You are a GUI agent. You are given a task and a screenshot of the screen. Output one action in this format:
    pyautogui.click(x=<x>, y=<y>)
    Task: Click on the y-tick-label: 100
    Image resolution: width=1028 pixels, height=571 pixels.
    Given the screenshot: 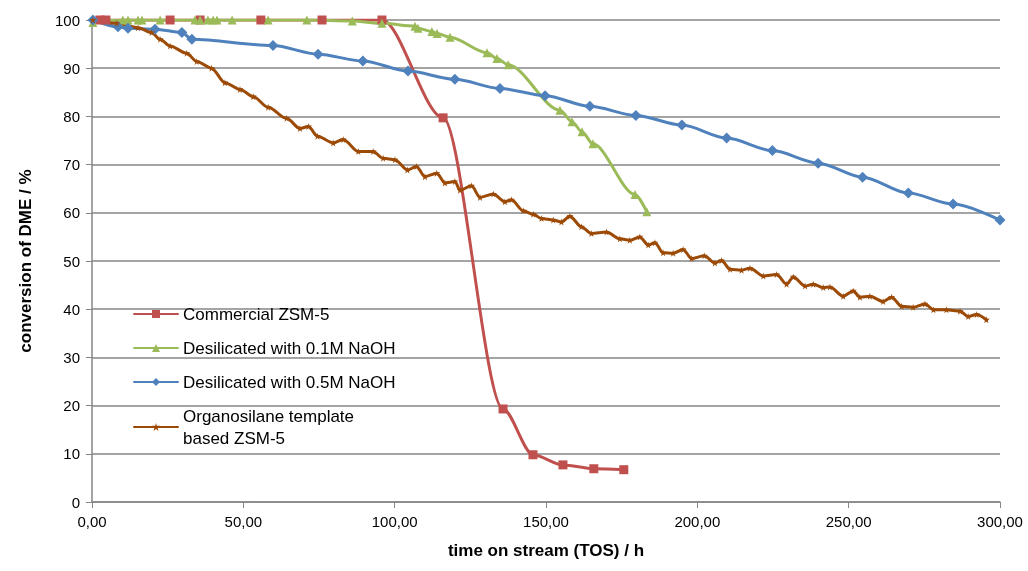 What is the action you would take?
    pyautogui.click(x=67, y=20)
    